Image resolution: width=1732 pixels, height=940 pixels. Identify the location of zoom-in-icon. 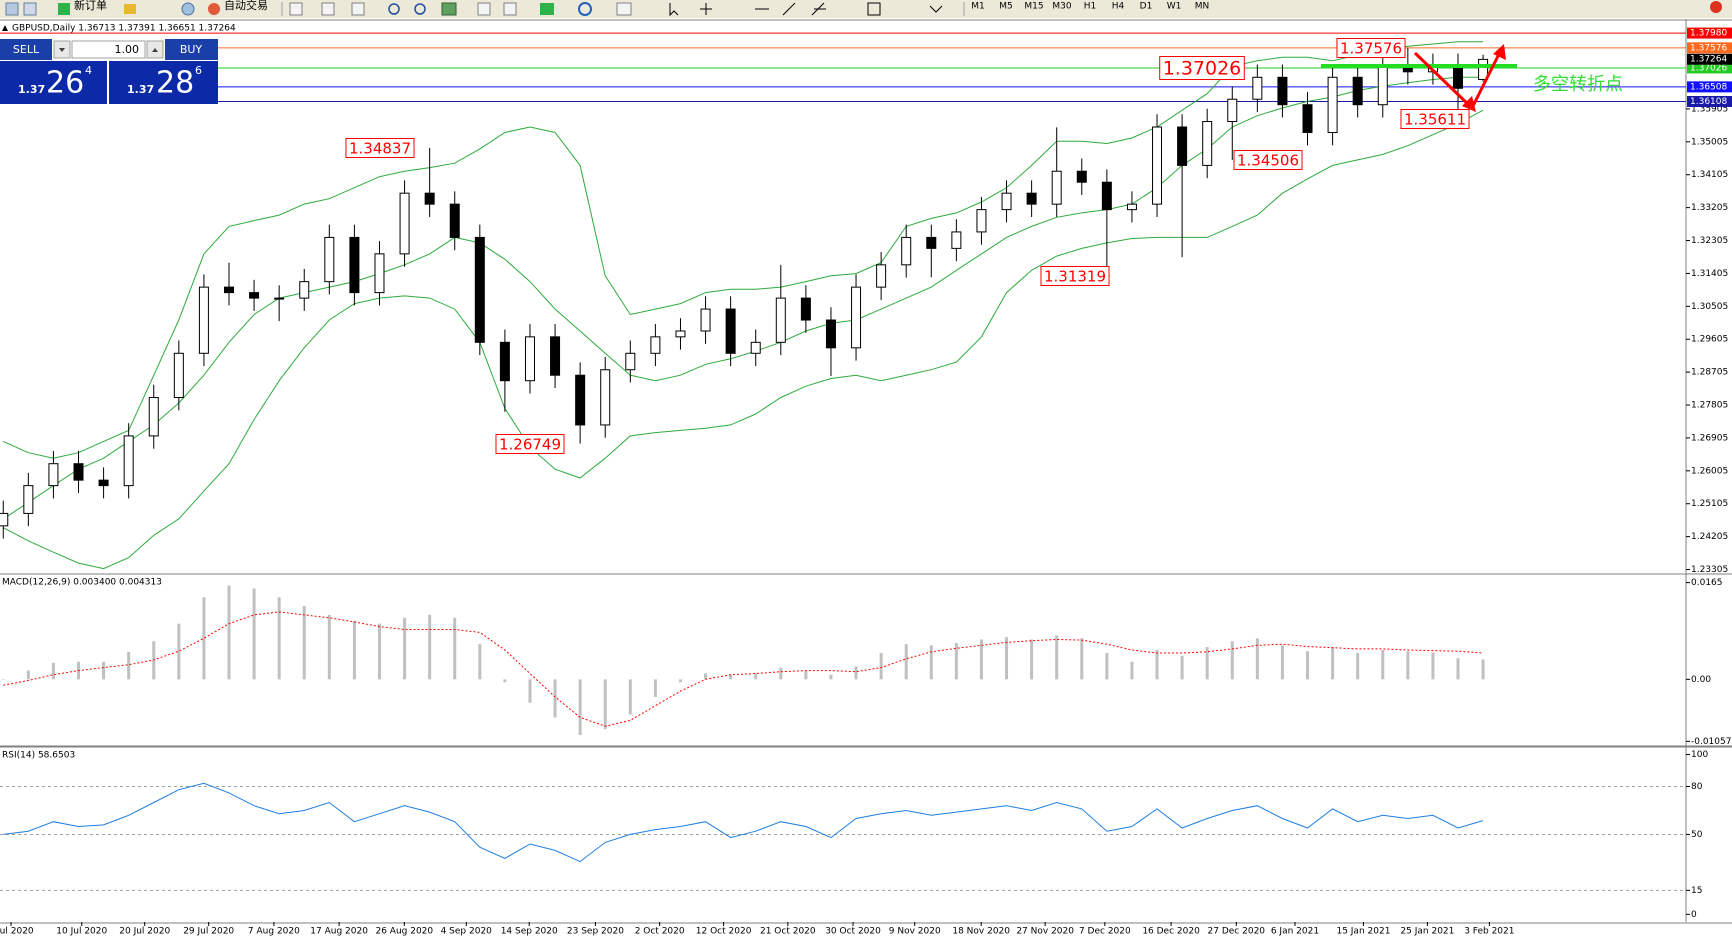
(394, 9).